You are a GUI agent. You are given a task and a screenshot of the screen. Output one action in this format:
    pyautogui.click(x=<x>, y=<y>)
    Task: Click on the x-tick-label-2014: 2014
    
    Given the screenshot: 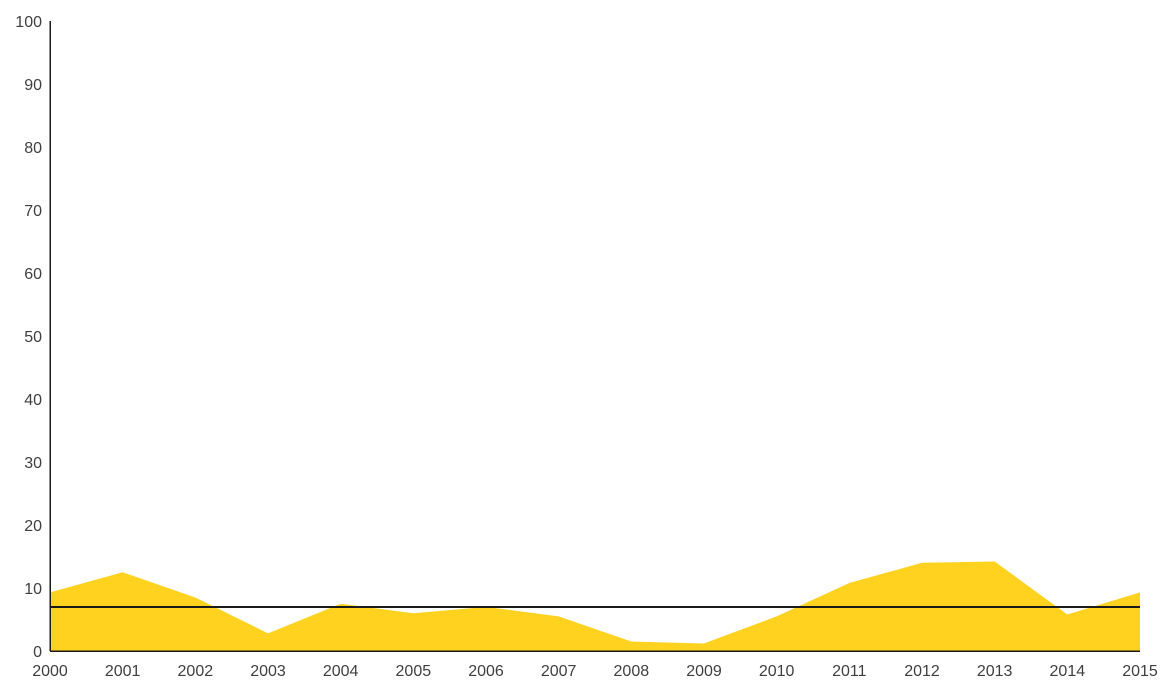 What is the action you would take?
    pyautogui.click(x=1068, y=671)
    